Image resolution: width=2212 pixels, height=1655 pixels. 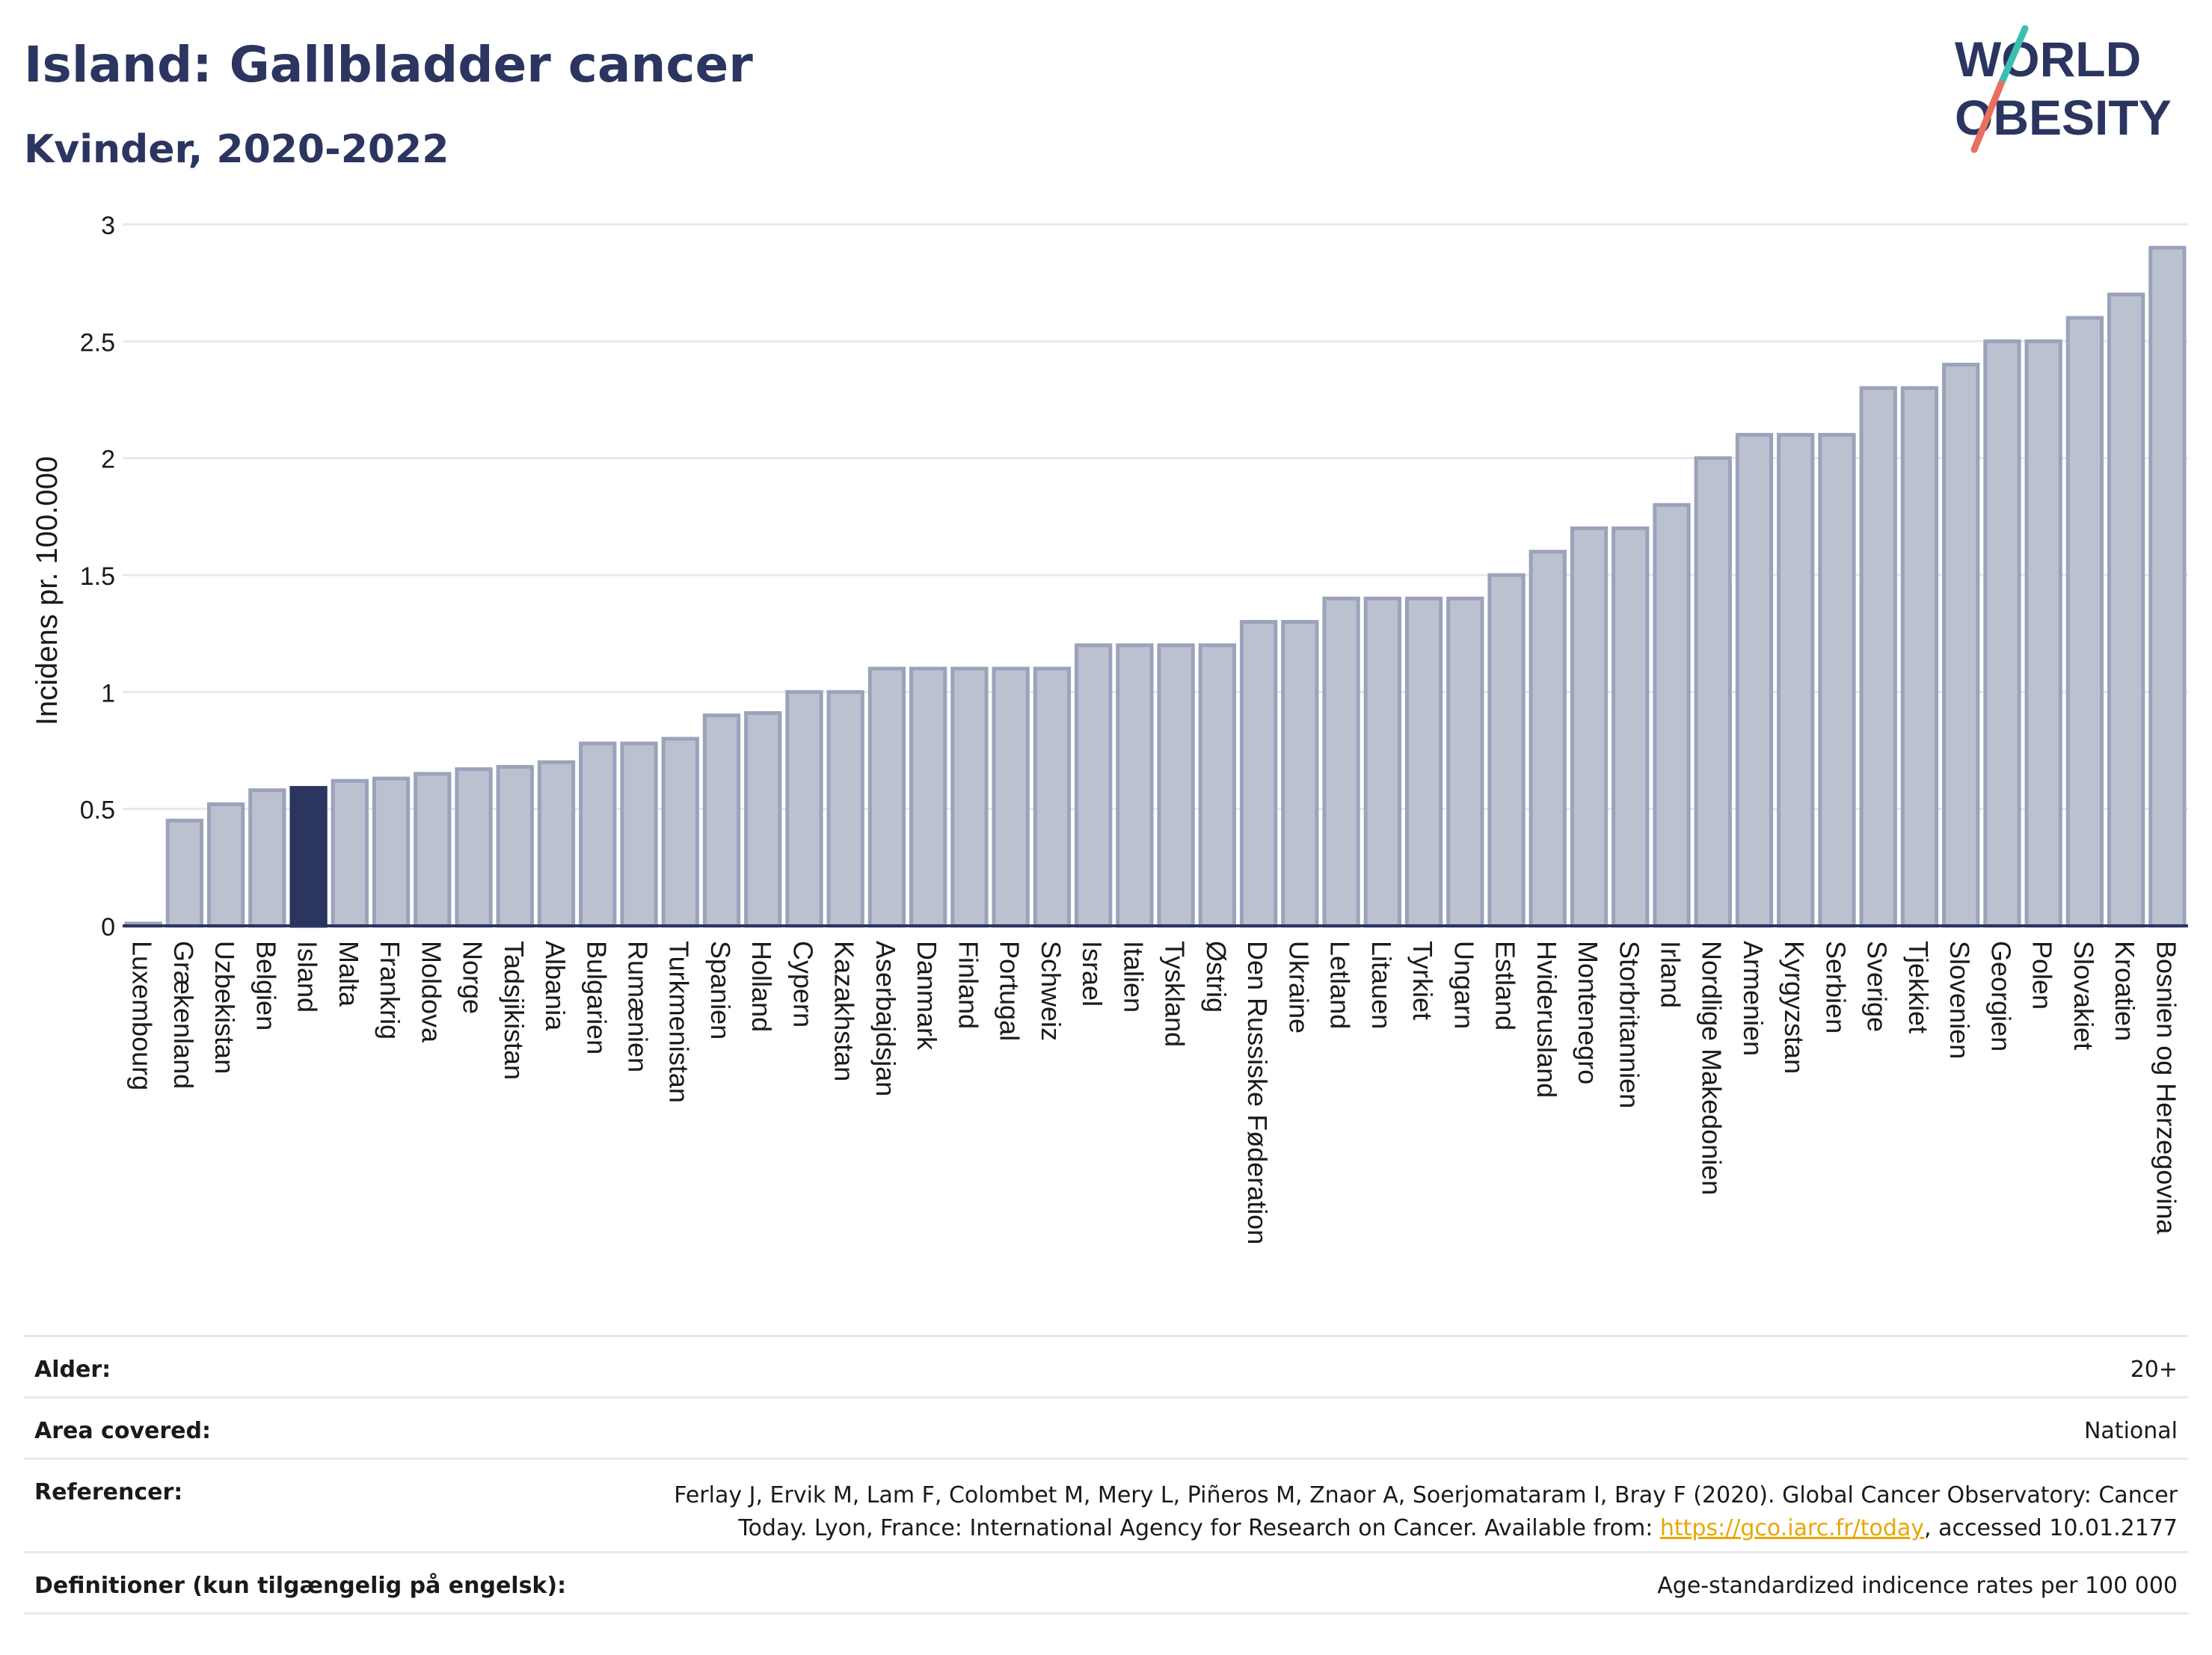 I want to click on bar-danmark, so click(x=928, y=797).